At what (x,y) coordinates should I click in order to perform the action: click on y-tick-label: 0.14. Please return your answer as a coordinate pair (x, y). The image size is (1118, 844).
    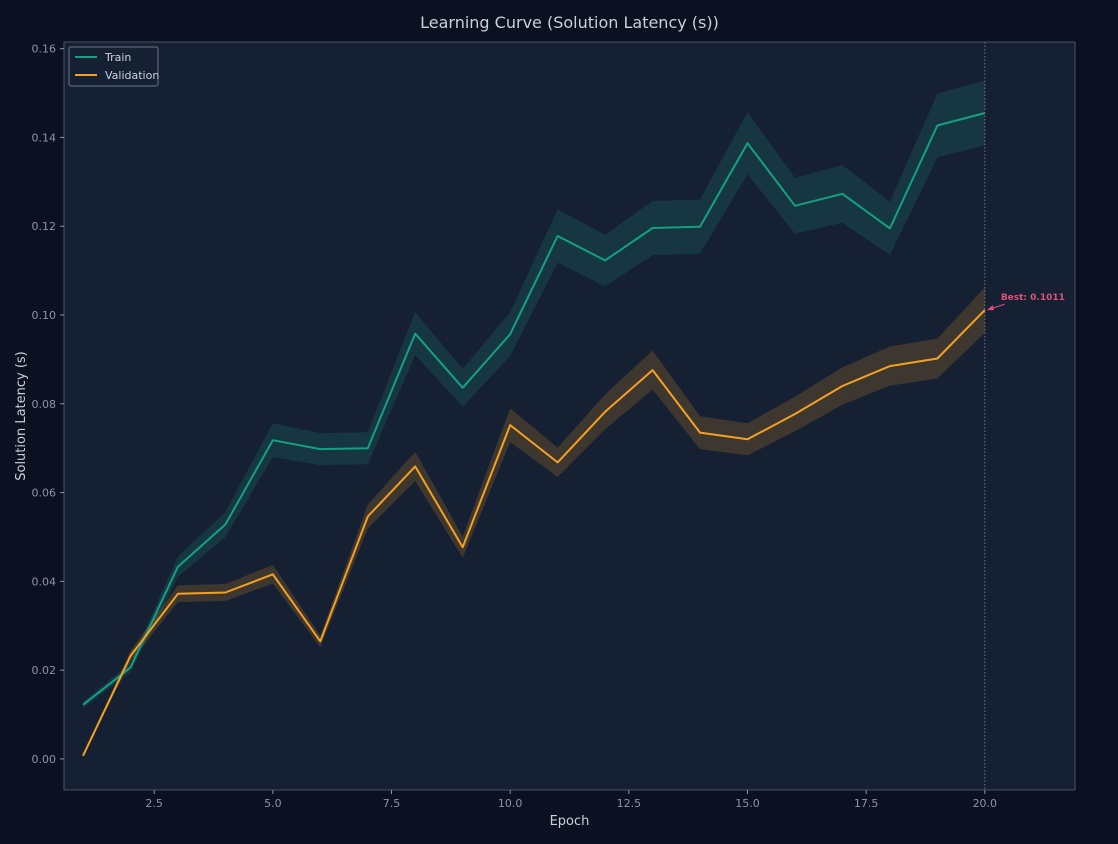
    Looking at the image, I should click on (44, 137).